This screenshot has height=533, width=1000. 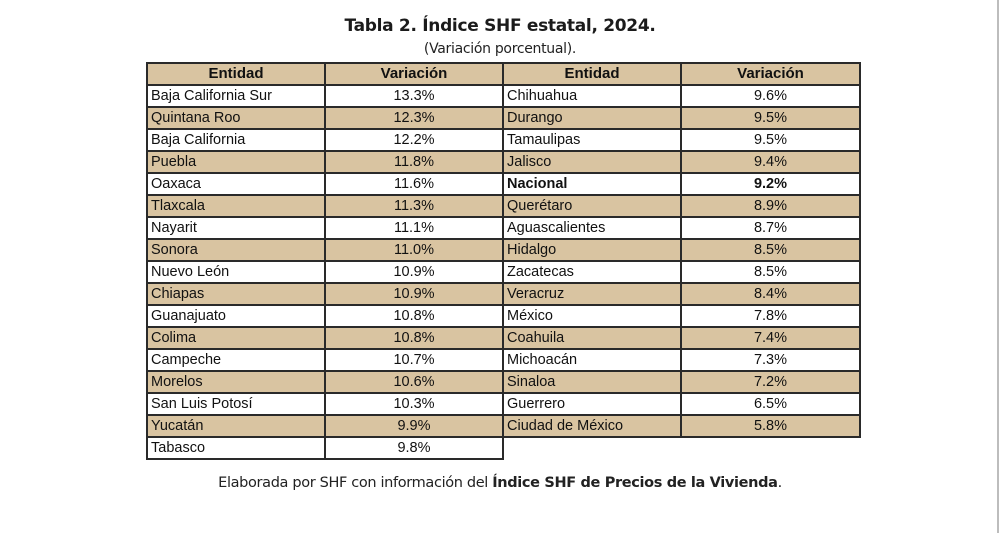 What do you see at coordinates (770, 96) in the screenshot?
I see `right-value-cell: 9.6%` at bounding box center [770, 96].